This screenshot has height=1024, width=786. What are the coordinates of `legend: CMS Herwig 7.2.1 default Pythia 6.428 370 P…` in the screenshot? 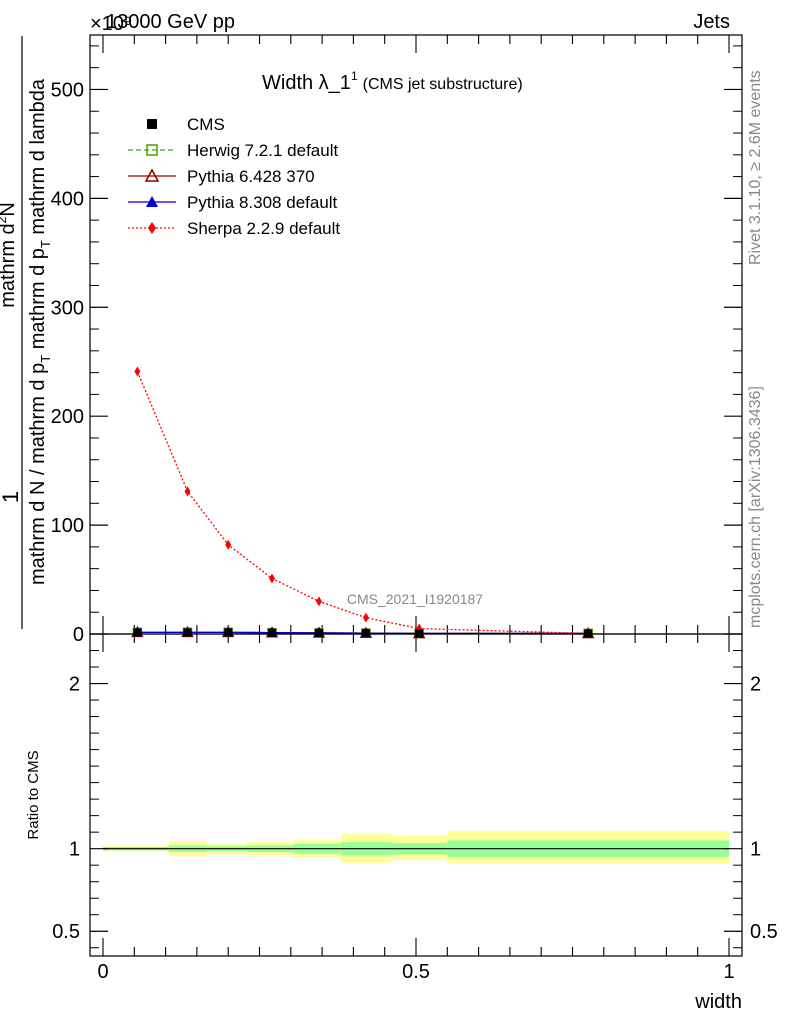 It's located at (234, 176).